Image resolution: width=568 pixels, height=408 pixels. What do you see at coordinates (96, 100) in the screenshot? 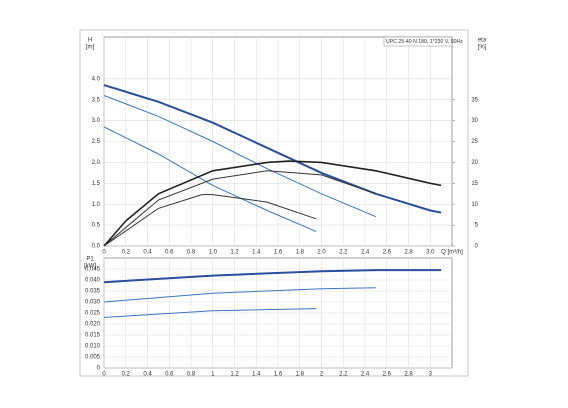
I see `y-tick-label: 3.5` at bounding box center [96, 100].